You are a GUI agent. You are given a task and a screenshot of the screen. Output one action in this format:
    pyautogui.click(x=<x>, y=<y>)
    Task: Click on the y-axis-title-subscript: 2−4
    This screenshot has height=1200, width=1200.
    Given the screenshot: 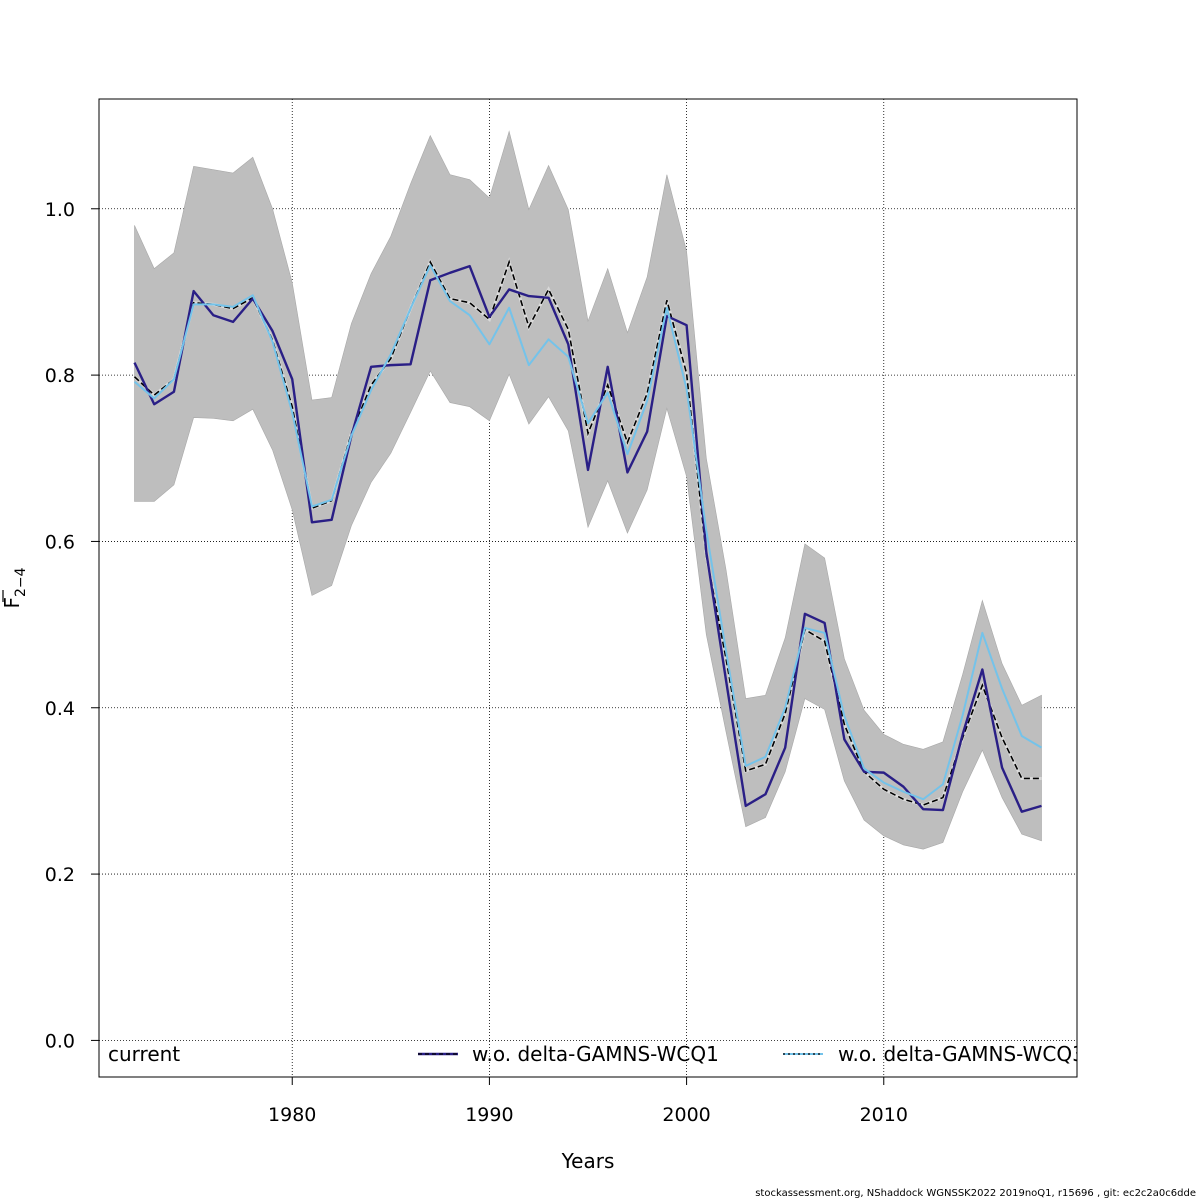 What is the action you would take?
    pyautogui.click(x=21, y=582)
    